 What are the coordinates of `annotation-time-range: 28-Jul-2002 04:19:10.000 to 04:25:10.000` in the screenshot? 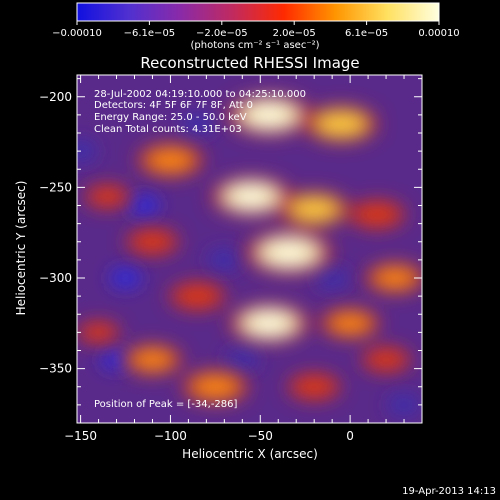 It's located at (200, 94).